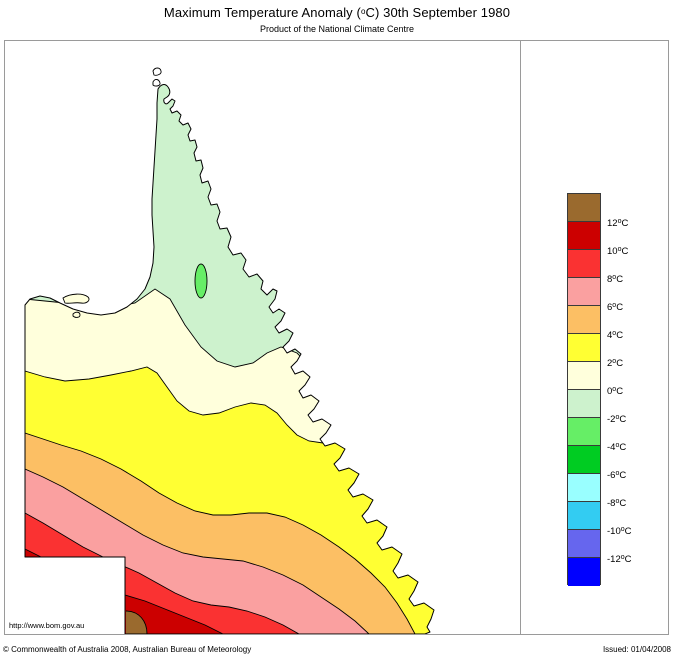 This screenshot has width=674, height=659. Describe the element at coordinates (157, 77) in the screenshot. I see `torres-strait-islands` at that location.